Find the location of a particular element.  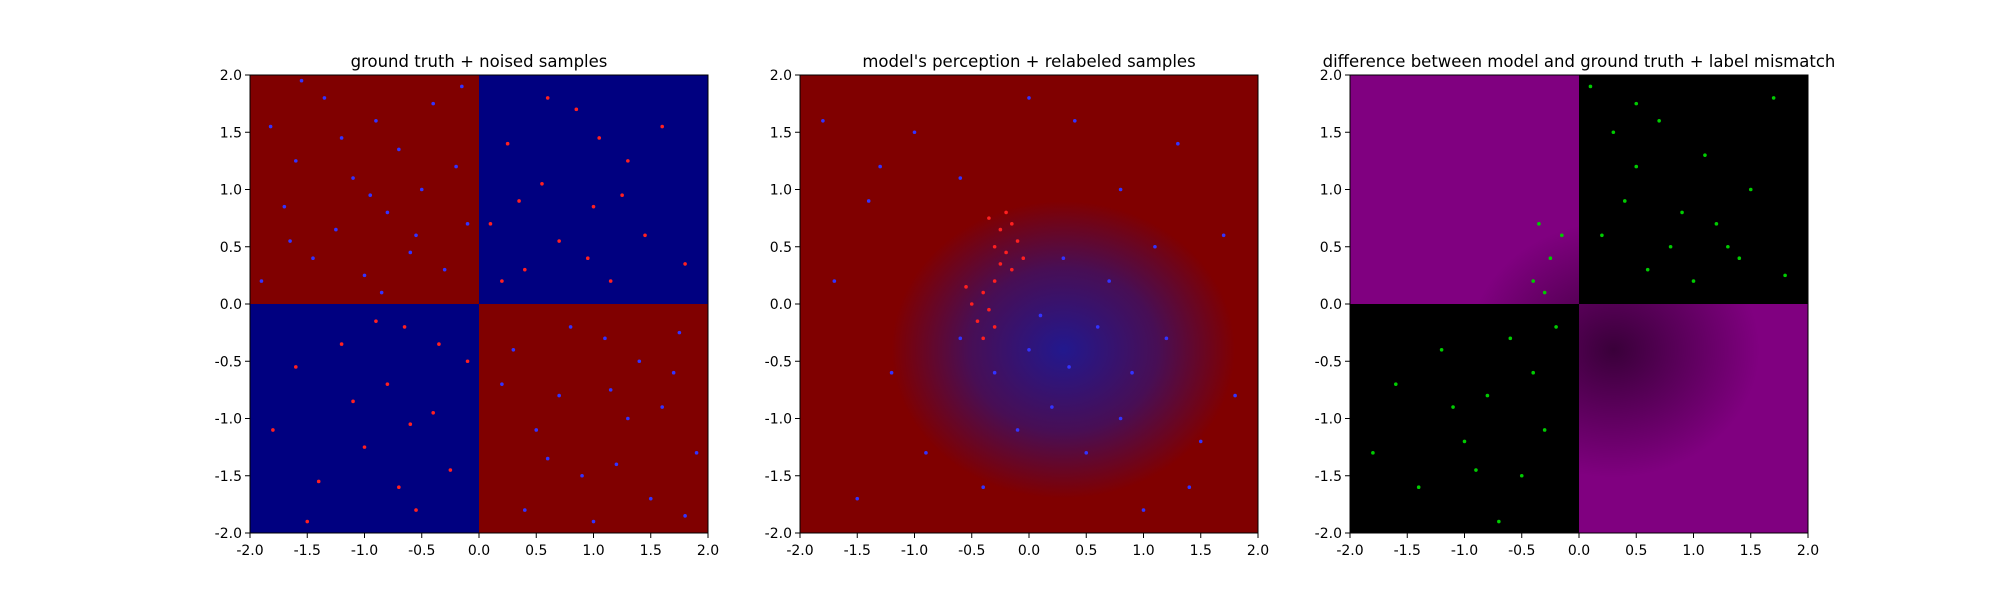

difference-soft-zone is located at coordinates (1613, 350).